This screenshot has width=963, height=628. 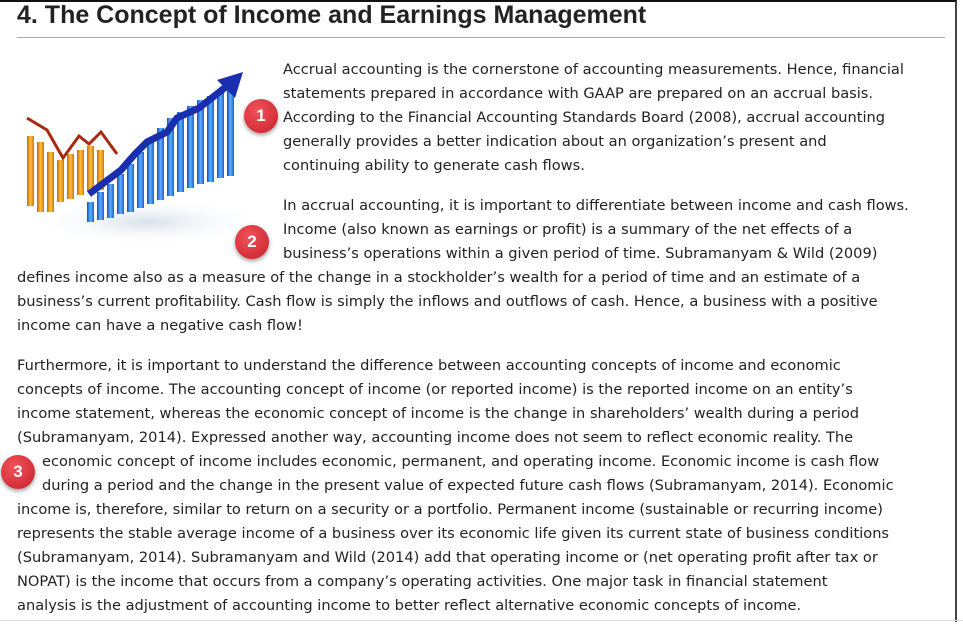 I want to click on title-divider, so click(x=481, y=37).